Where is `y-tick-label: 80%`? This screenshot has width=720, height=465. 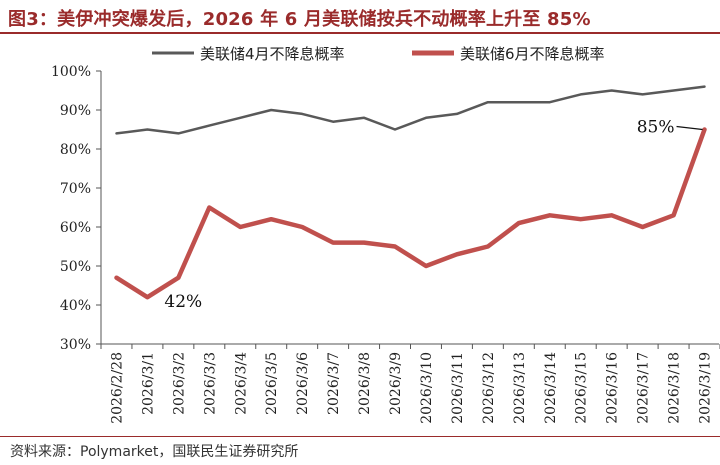
y-tick-label: 80% is located at coordinates (75, 150).